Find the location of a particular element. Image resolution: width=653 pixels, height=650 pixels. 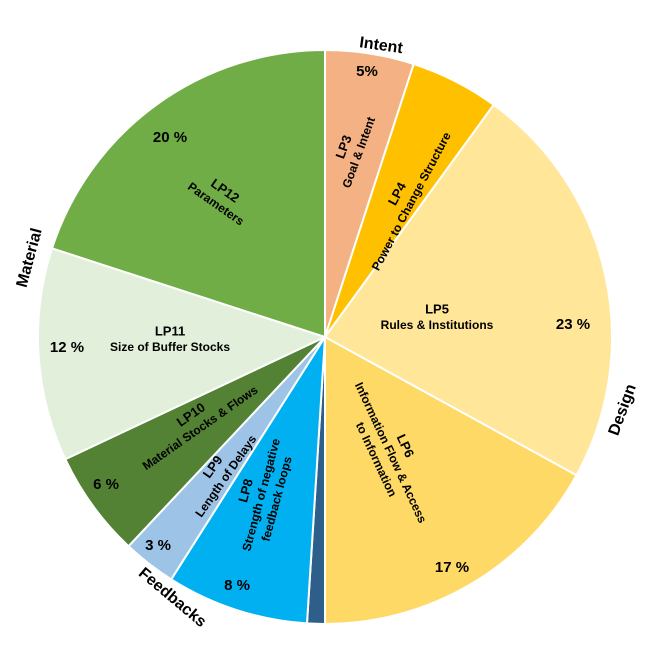

value-label: 17 % is located at coordinates (452, 567).